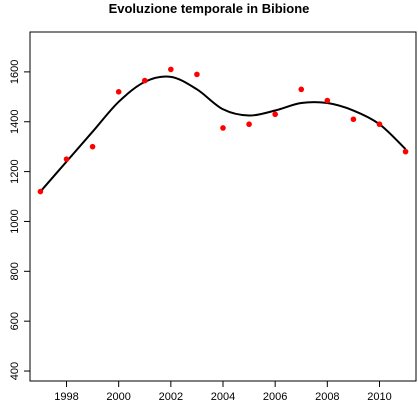  Describe the element at coordinates (15, 321) in the screenshot. I see `y-tick-label: 600` at that location.